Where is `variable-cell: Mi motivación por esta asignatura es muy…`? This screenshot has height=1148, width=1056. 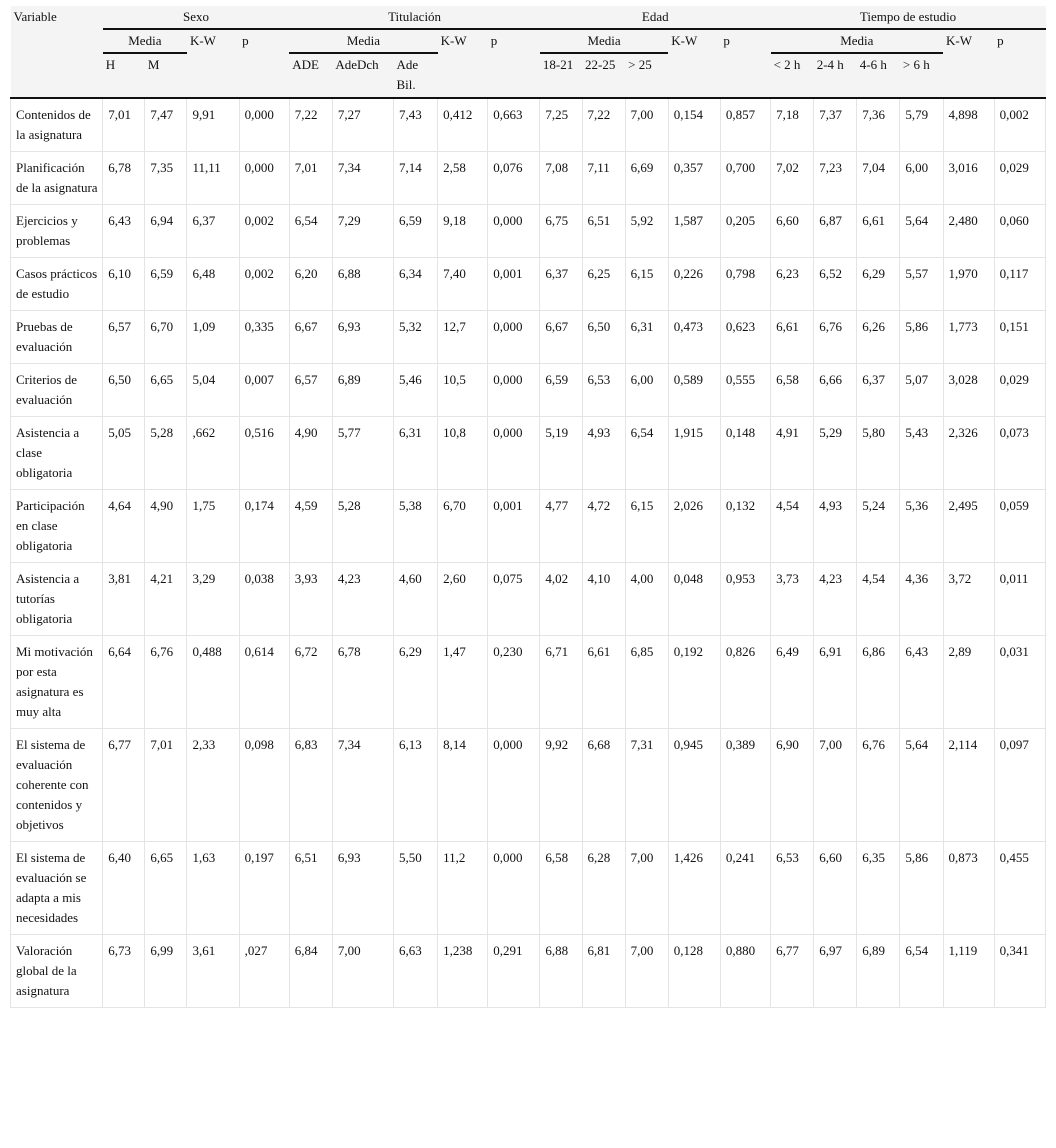 variable-cell: Mi motivación por esta asignatura es muy… is located at coordinates (56, 682).